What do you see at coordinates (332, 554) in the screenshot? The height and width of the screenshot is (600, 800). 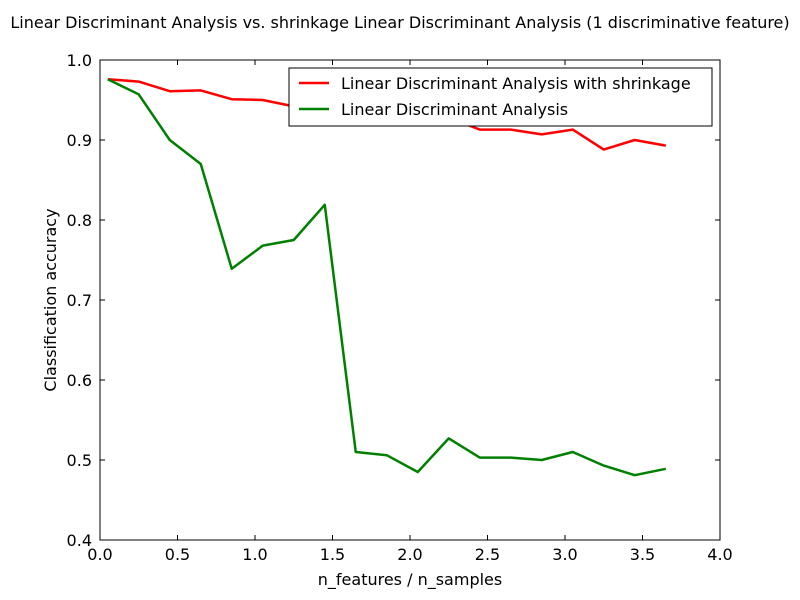 I see `x-tick-label: 1.5` at bounding box center [332, 554].